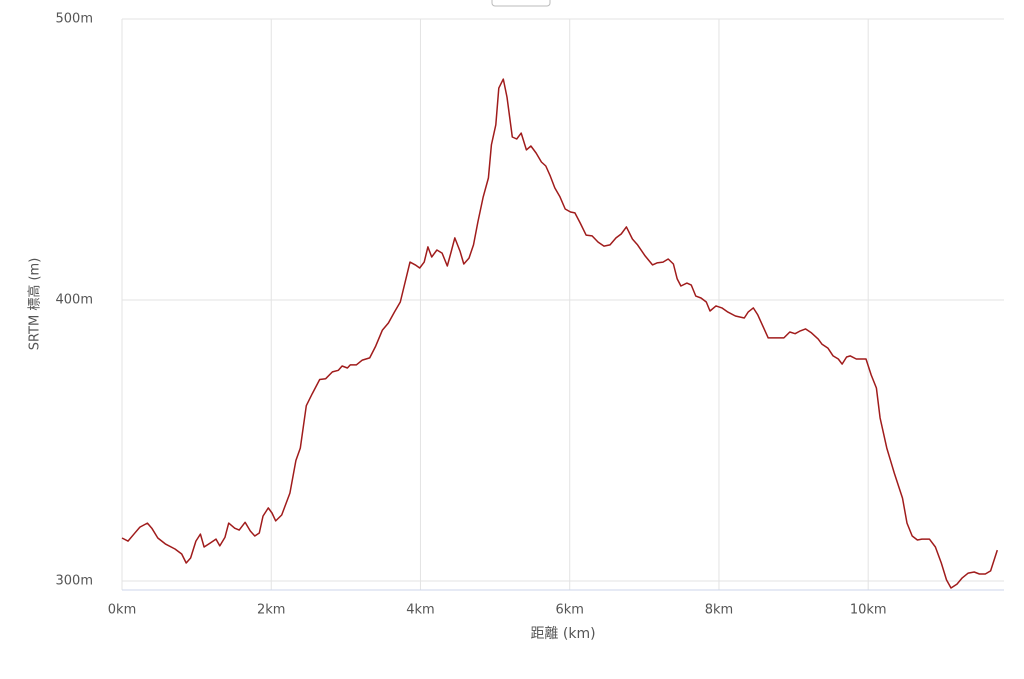  I want to click on y-axis-title: SRTM 標高 (m), so click(35, 304).